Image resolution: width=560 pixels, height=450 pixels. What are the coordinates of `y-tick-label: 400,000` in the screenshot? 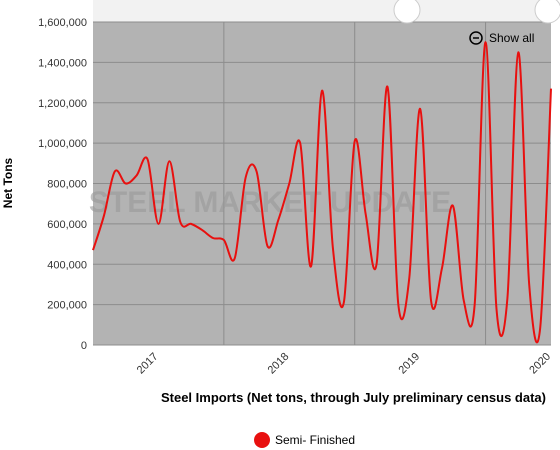 It's located at (67, 265).